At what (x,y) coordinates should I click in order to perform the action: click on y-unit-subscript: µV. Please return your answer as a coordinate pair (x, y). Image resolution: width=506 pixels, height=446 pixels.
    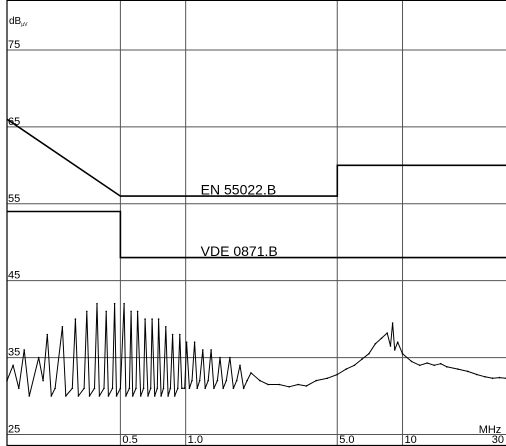
    Looking at the image, I should click on (24, 25).